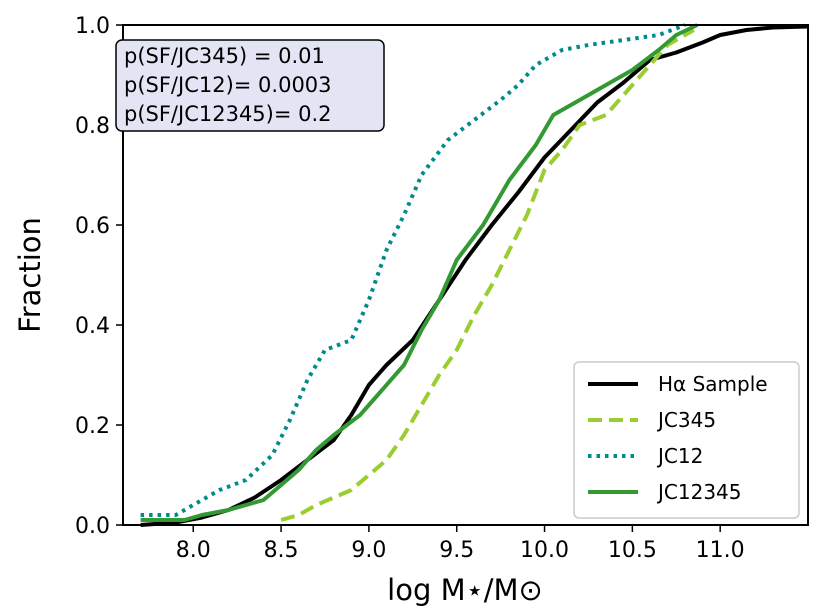 Image resolution: width=830 pixels, height=614 pixels. What do you see at coordinates (92, 126) in the screenshot?
I see `y-tick-label: 0.8` at bounding box center [92, 126].